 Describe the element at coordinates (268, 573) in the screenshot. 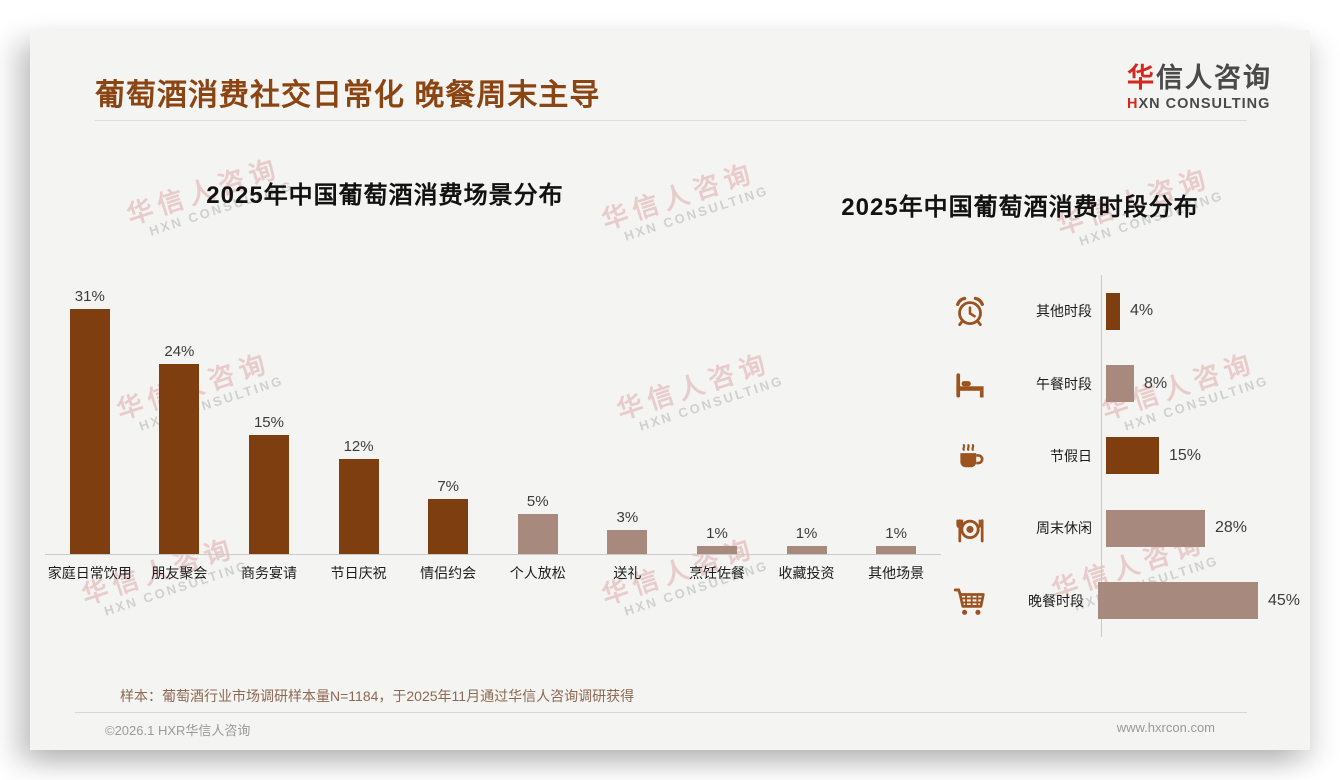

I see `bar-category-label: 商务宴请` at that location.